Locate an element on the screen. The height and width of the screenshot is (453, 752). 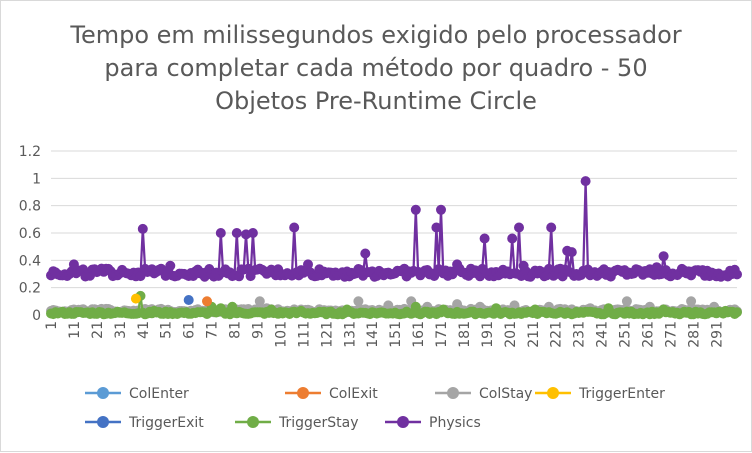
y-tick-label: 0.6 is located at coordinates (30, 234).